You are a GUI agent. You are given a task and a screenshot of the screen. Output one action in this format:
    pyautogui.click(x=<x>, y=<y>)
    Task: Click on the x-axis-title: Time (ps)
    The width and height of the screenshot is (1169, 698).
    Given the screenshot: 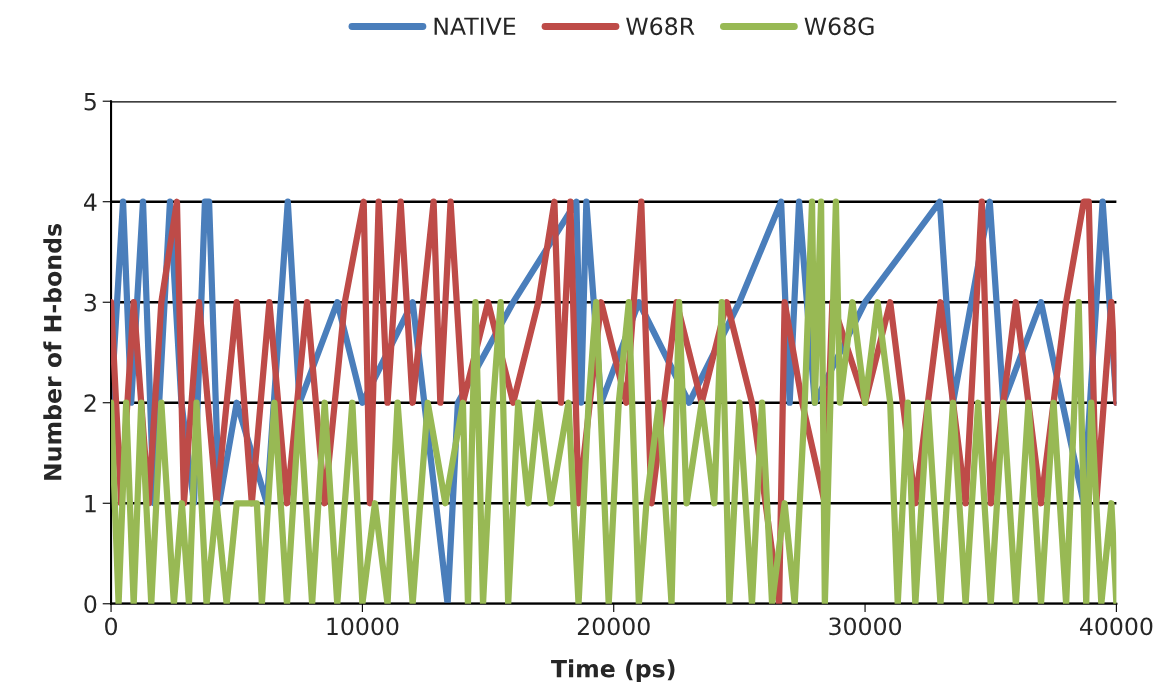 What is the action you would take?
    pyautogui.click(x=613, y=671)
    